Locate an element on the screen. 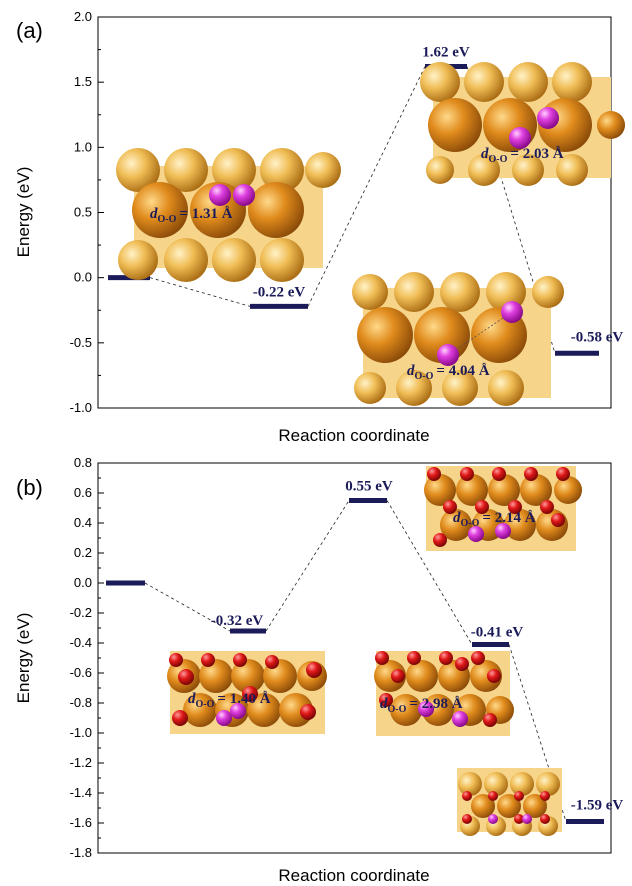  energy-level-label: -1.59 eV is located at coordinates (597, 806).